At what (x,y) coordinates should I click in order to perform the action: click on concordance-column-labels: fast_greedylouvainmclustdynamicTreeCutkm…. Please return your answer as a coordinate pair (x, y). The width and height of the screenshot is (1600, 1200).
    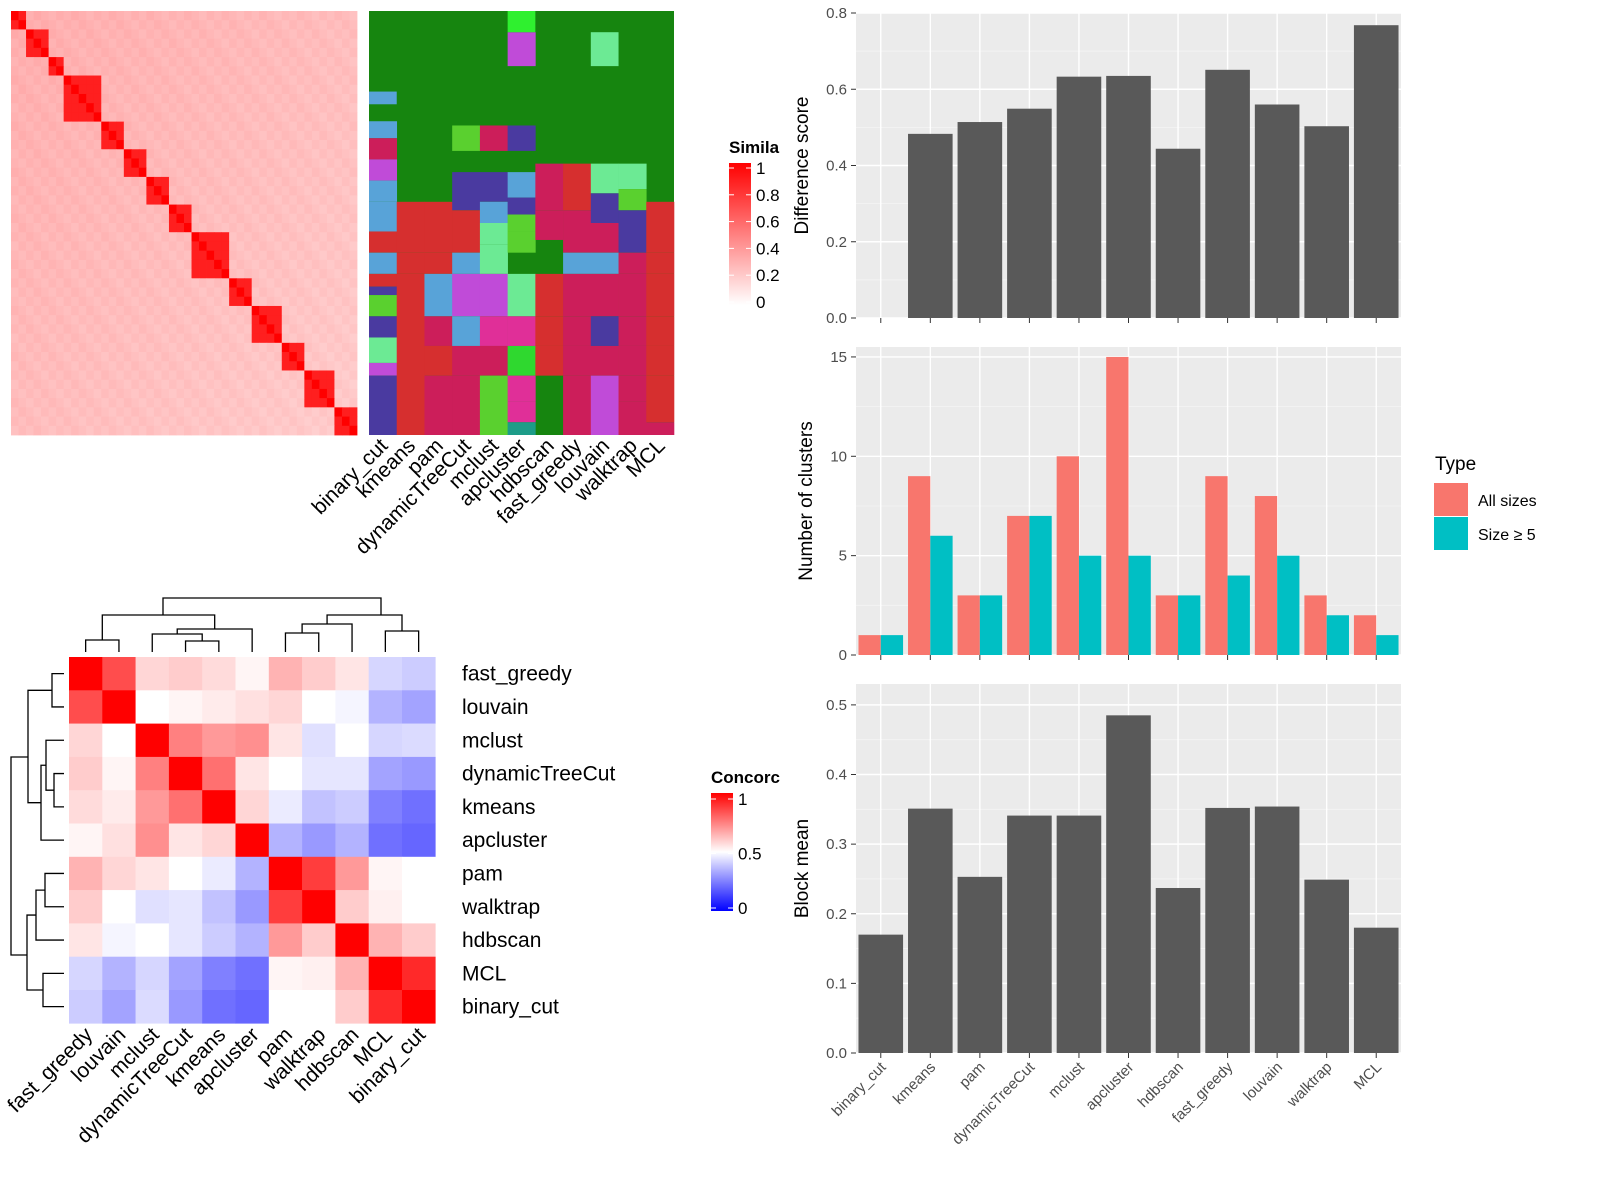
    Looking at the image, I should click on (216, 1085).